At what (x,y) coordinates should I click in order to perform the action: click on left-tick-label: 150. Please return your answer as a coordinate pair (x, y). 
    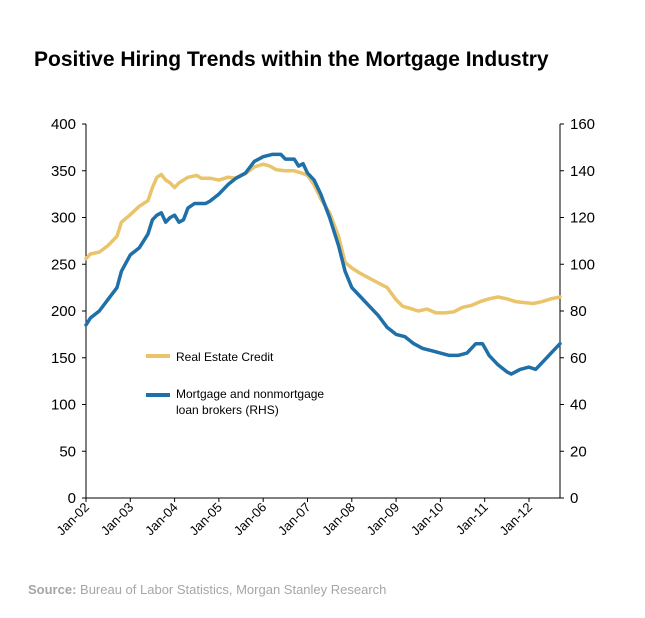
    Looking at the image, I should click on (63, 358).